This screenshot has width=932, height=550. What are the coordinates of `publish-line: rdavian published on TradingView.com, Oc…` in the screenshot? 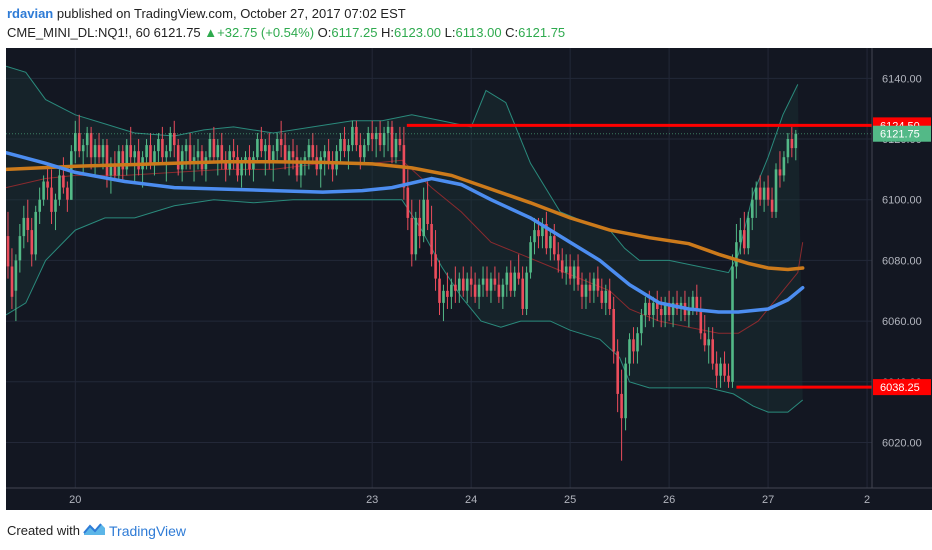 It's located at (206, 13).